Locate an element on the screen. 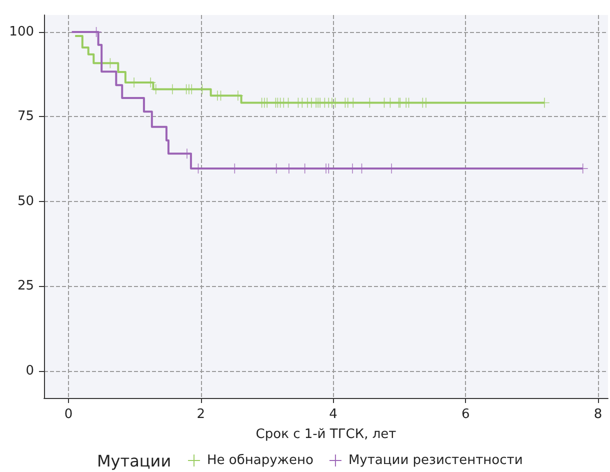  y-tick-label: 0 is located at coordinates (30, 370).